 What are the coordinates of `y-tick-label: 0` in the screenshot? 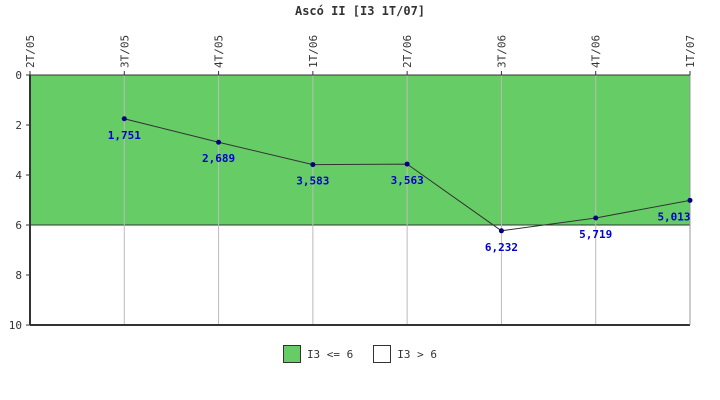 It's located at (18, 75).